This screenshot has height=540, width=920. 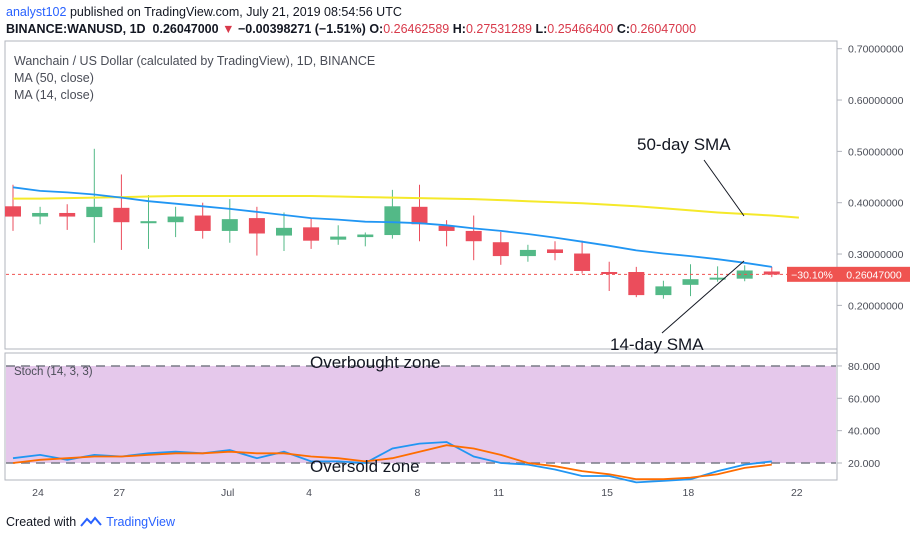 What do you see at coordinates (541, 29) in the screenshot?
I see `low-label: L:` at bounding box center [541, 29].